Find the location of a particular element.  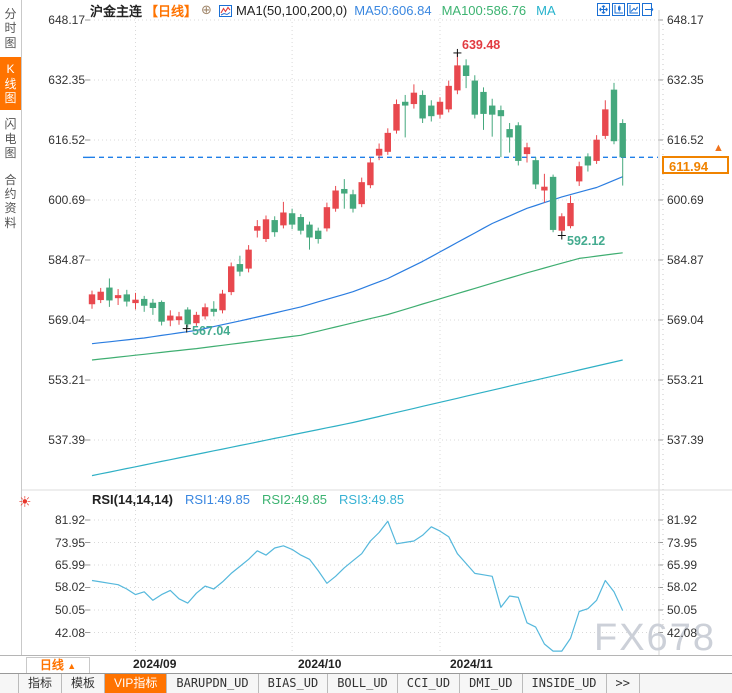

ma-settings-label: MA1(50,100,200,0) is located at coordinates (291, 10).